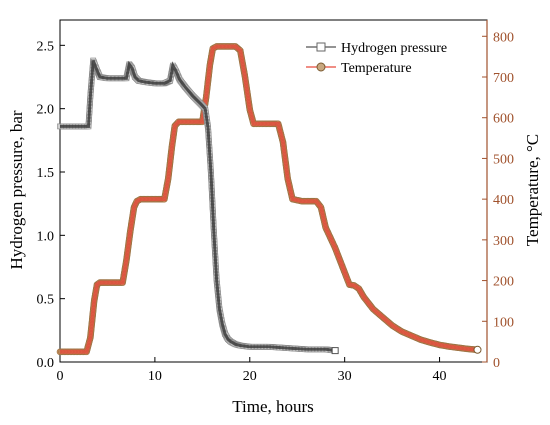 The width and height of the screenshot is (550, 425). What do you see at coordinates (440, 376) in the screenshot?
I see `x-tick-label: 40` at bounding box center [440, 376].